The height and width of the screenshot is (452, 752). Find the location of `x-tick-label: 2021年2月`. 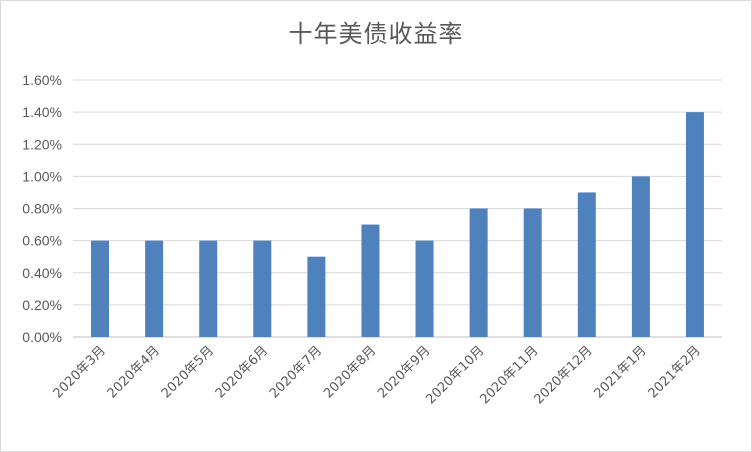

x-tick-label: 2021年2月 is located at coordinates (675, 372).